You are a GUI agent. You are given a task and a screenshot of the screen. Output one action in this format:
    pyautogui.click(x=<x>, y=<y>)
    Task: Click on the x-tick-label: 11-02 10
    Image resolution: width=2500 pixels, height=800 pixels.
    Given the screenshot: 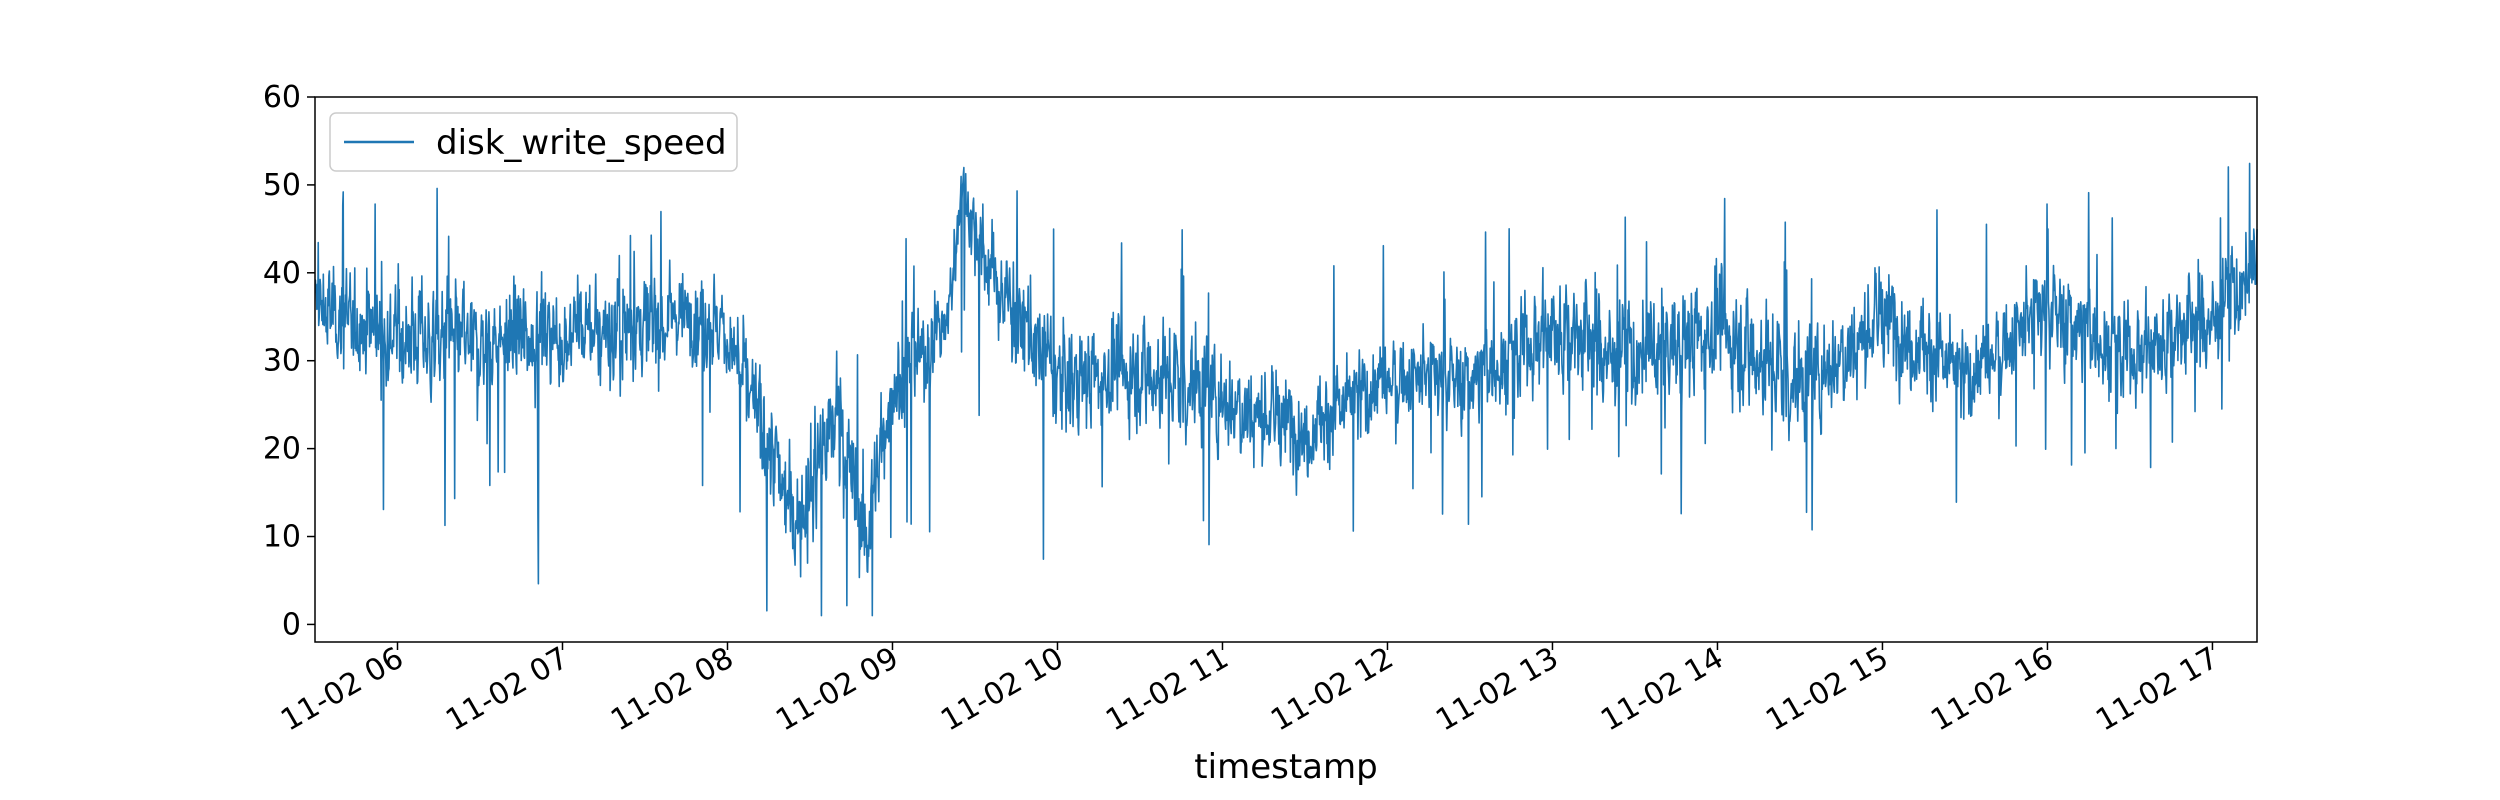 What is the action you would take?
    pyautogui.click(x=1002, y=690)
    